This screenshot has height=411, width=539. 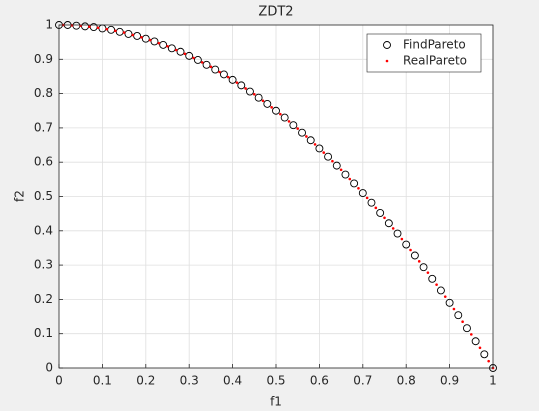 What do you see at coordinates (275, 381) in the screenshot?
I see `x-tick-label: 0.5` at bounding box center [275, 381].